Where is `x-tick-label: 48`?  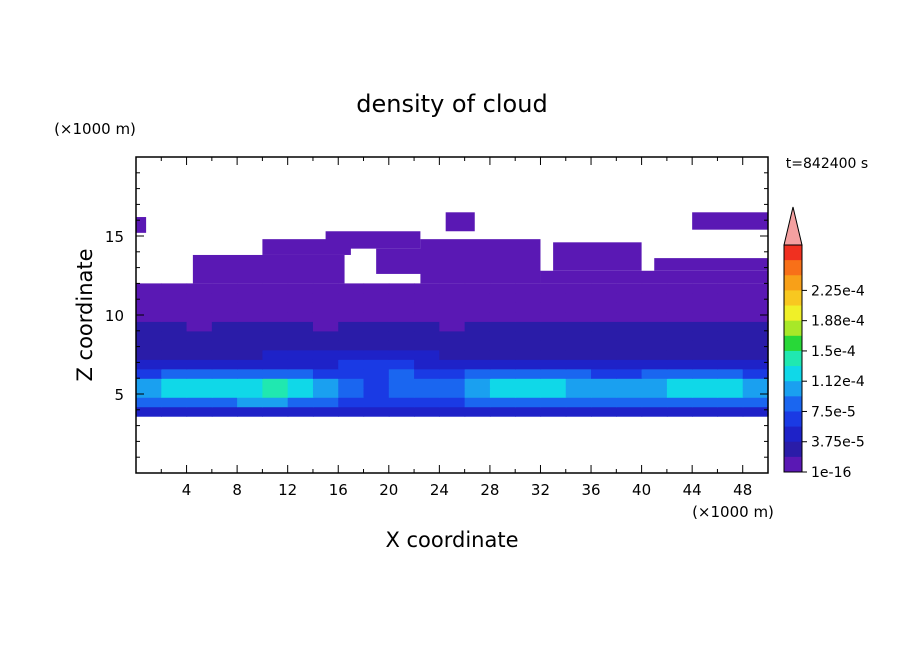
x-tick-label: 48 is located at coordinates (742, 490).